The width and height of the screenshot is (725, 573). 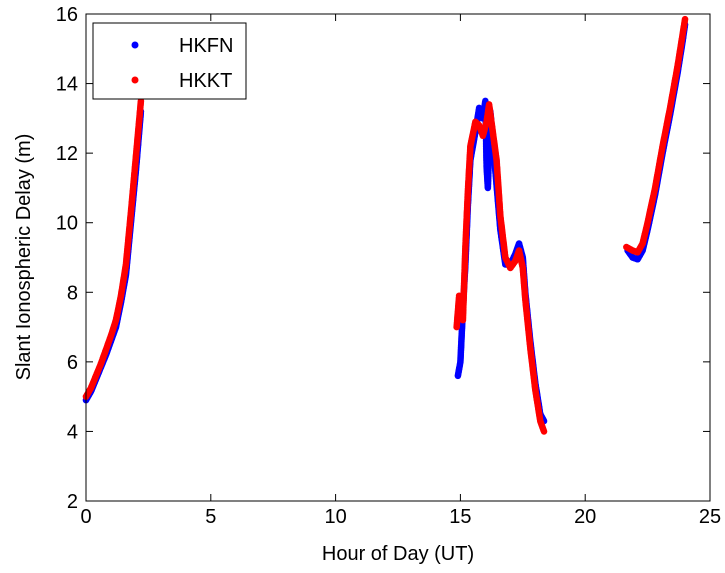 What do you see at coordinates (72, 432) in the screenshot?
I see `y-tick-label: 4` at bounding box center [72, 432].